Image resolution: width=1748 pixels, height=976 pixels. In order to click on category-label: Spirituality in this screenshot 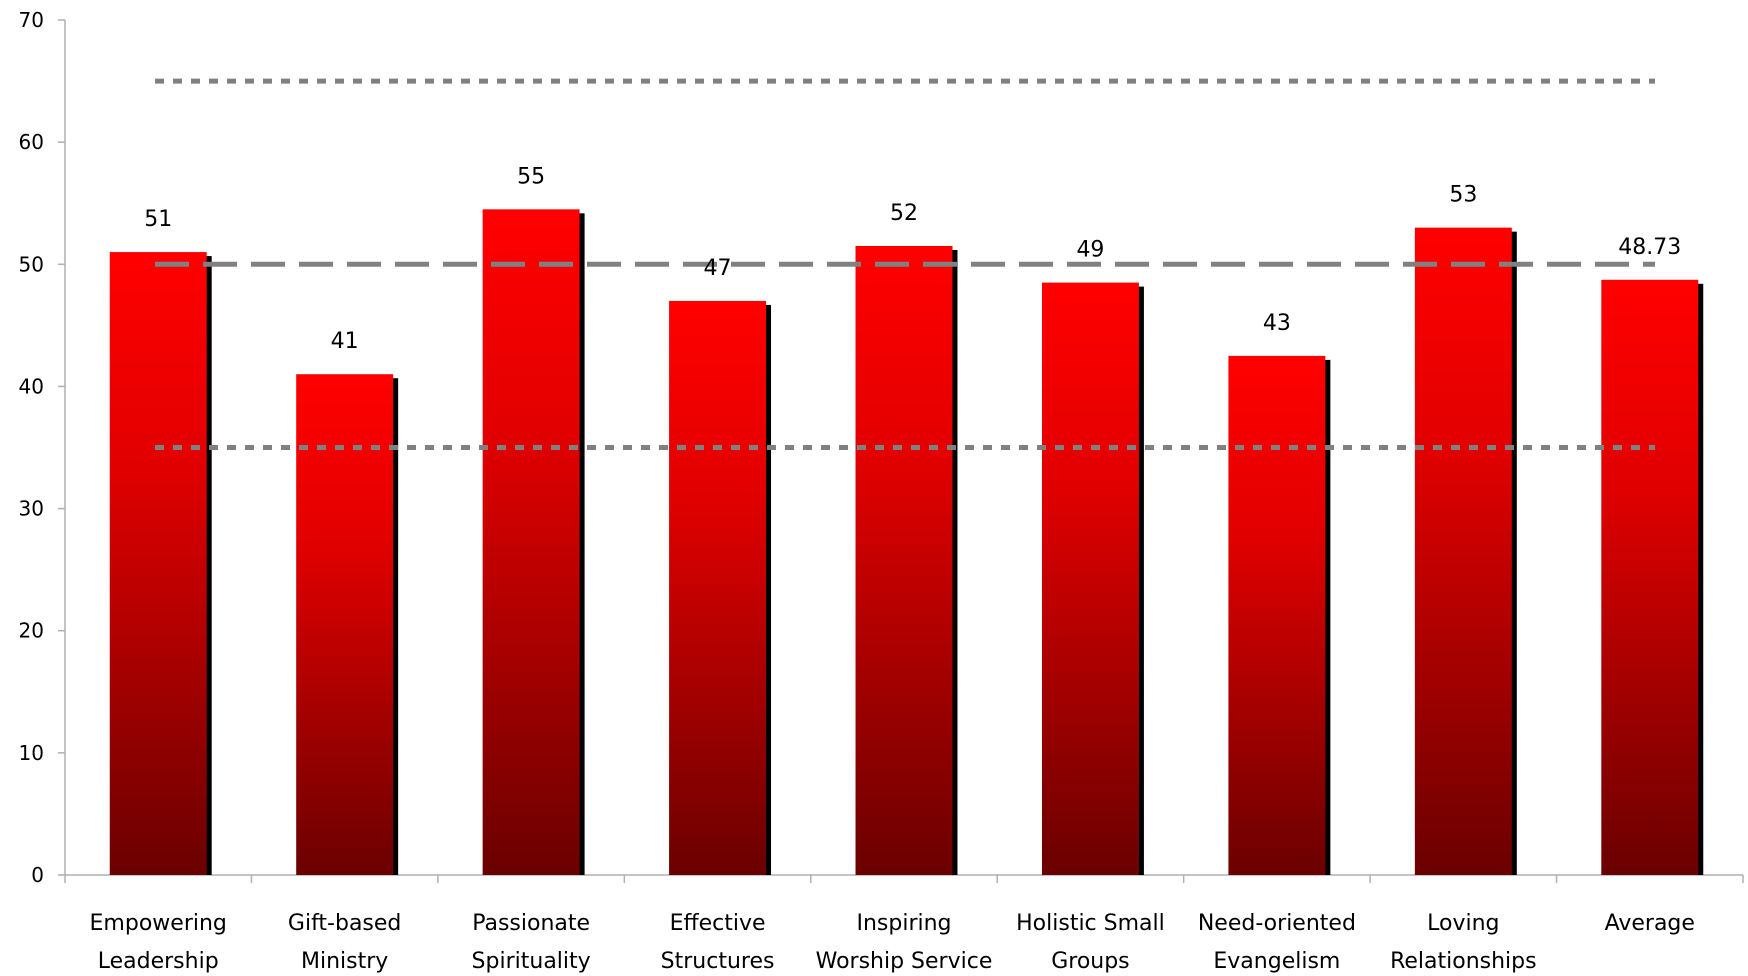, I will do `click(531, 961)`.